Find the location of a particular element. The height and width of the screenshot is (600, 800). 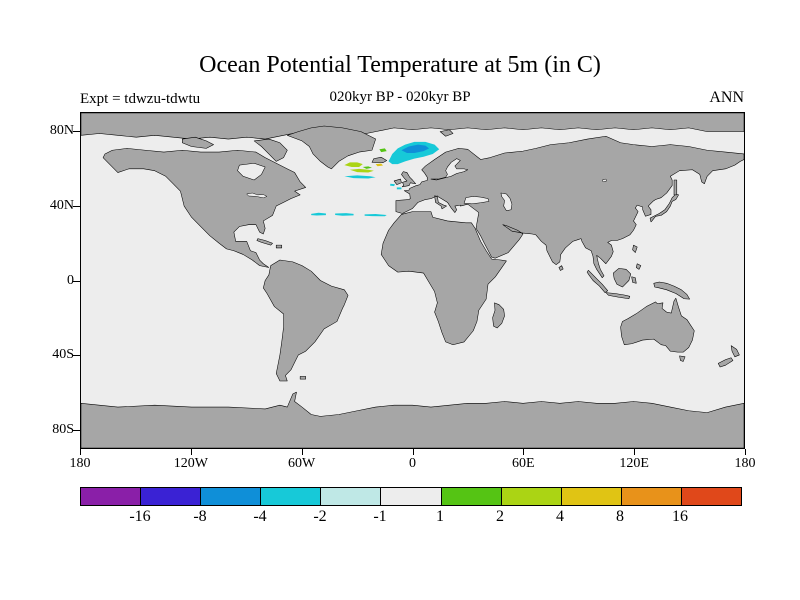

lat-tick-label: 40S is located at coordinates (63, 355).